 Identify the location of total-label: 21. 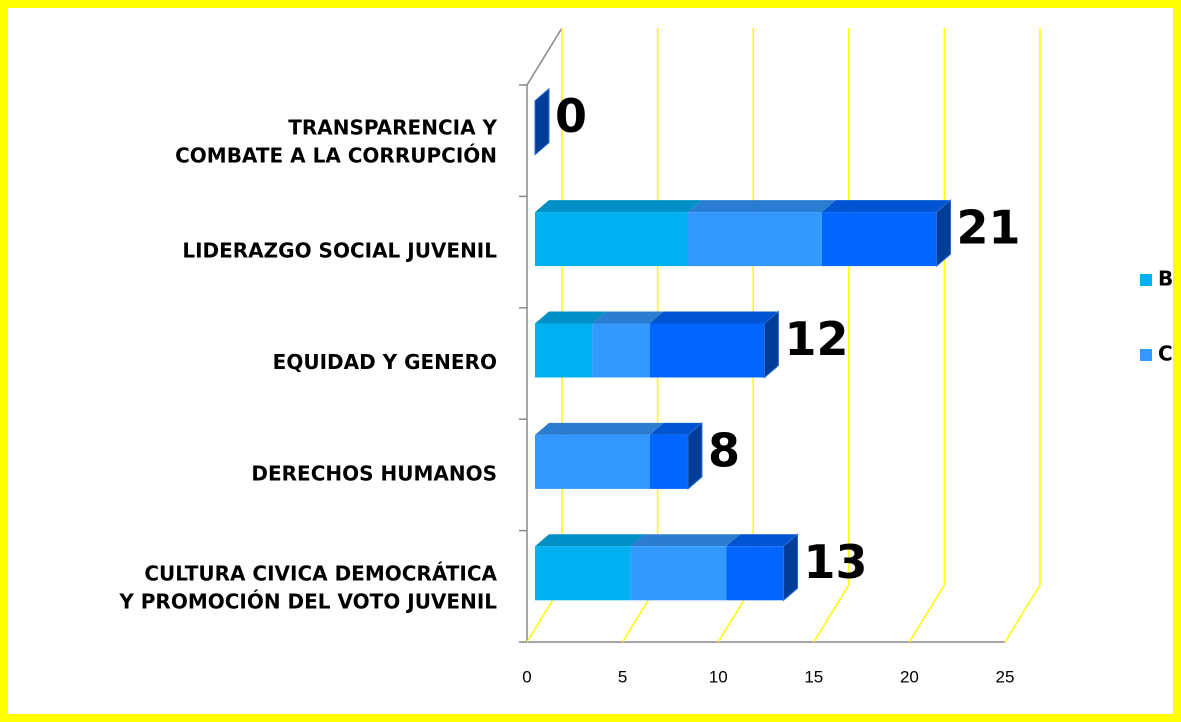
(989, 228).